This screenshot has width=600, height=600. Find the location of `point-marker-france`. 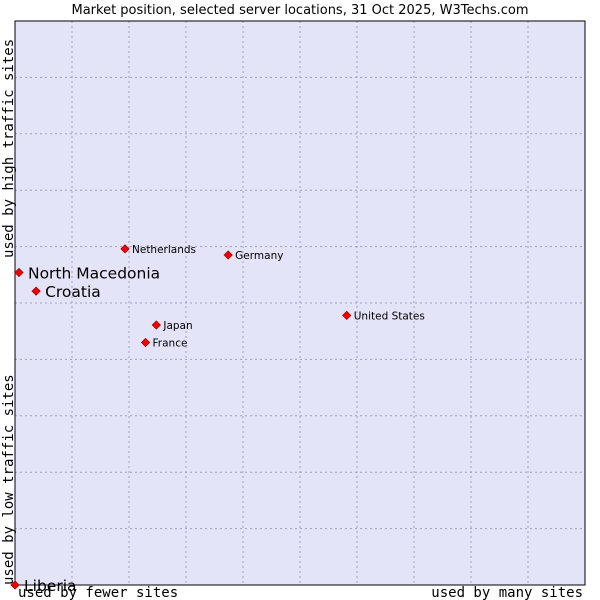

point-marker-france is located at coordinates (145, 342).